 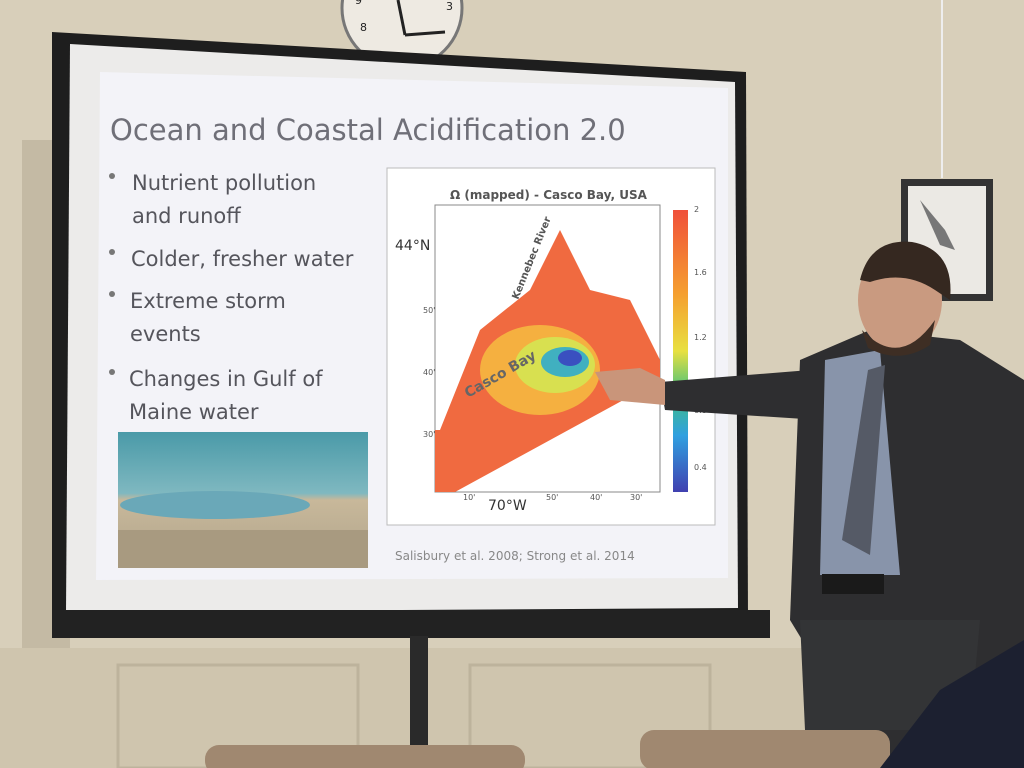 What do you see at coordinates (358, 3) in the screenshot?
I see `clock-number: 9` at bounding box center [358, 3].